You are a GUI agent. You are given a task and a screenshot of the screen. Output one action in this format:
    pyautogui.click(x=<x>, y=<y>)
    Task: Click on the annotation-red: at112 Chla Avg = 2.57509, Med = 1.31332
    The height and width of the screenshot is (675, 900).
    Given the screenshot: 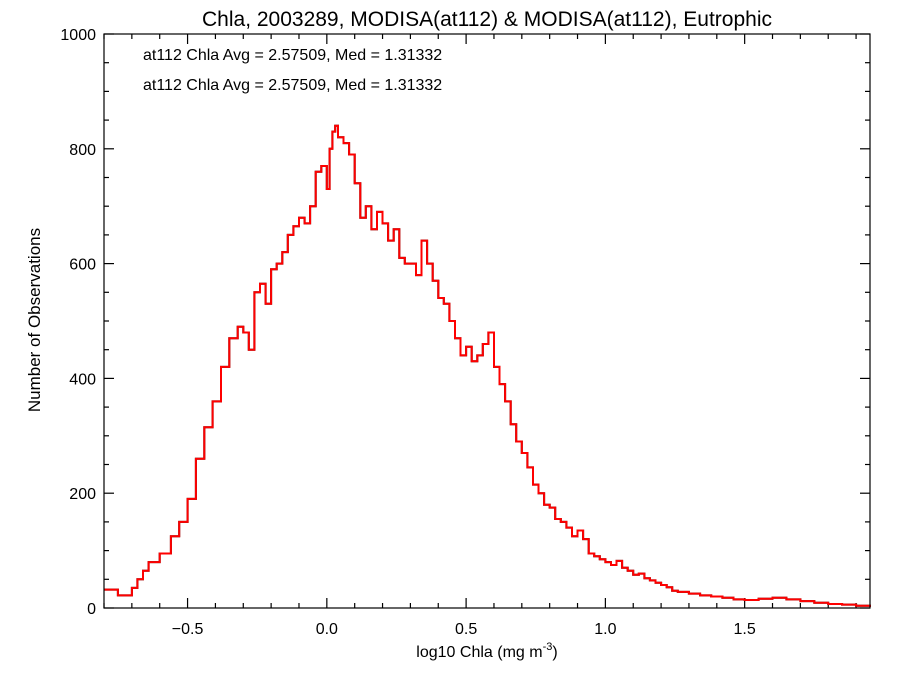 What is the action you would take?
    pyautogui.click(x=292, y=85)
    